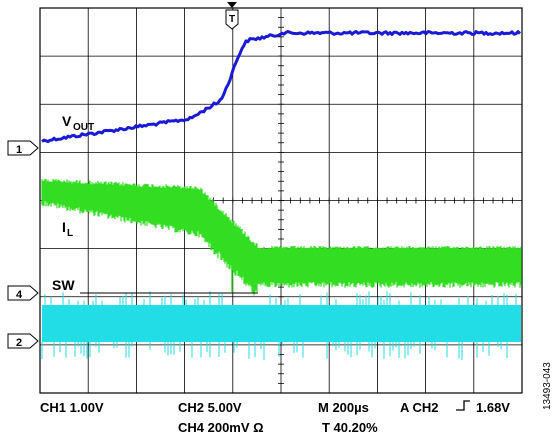 The image size is (557, 442). What do you see at coordinates (23, 148) in the screenshot?
I see `ch1-marker: 1` at bounding box center [23, 148].